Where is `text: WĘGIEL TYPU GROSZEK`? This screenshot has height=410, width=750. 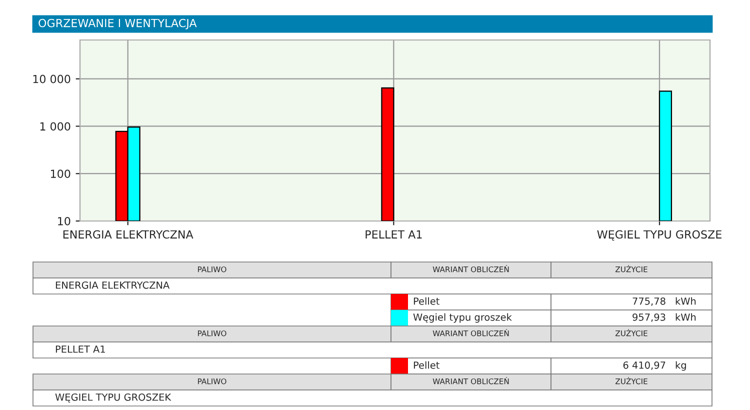
text: WĘGIEL TYPU GROSZEK is located at coordinates (113, 398).